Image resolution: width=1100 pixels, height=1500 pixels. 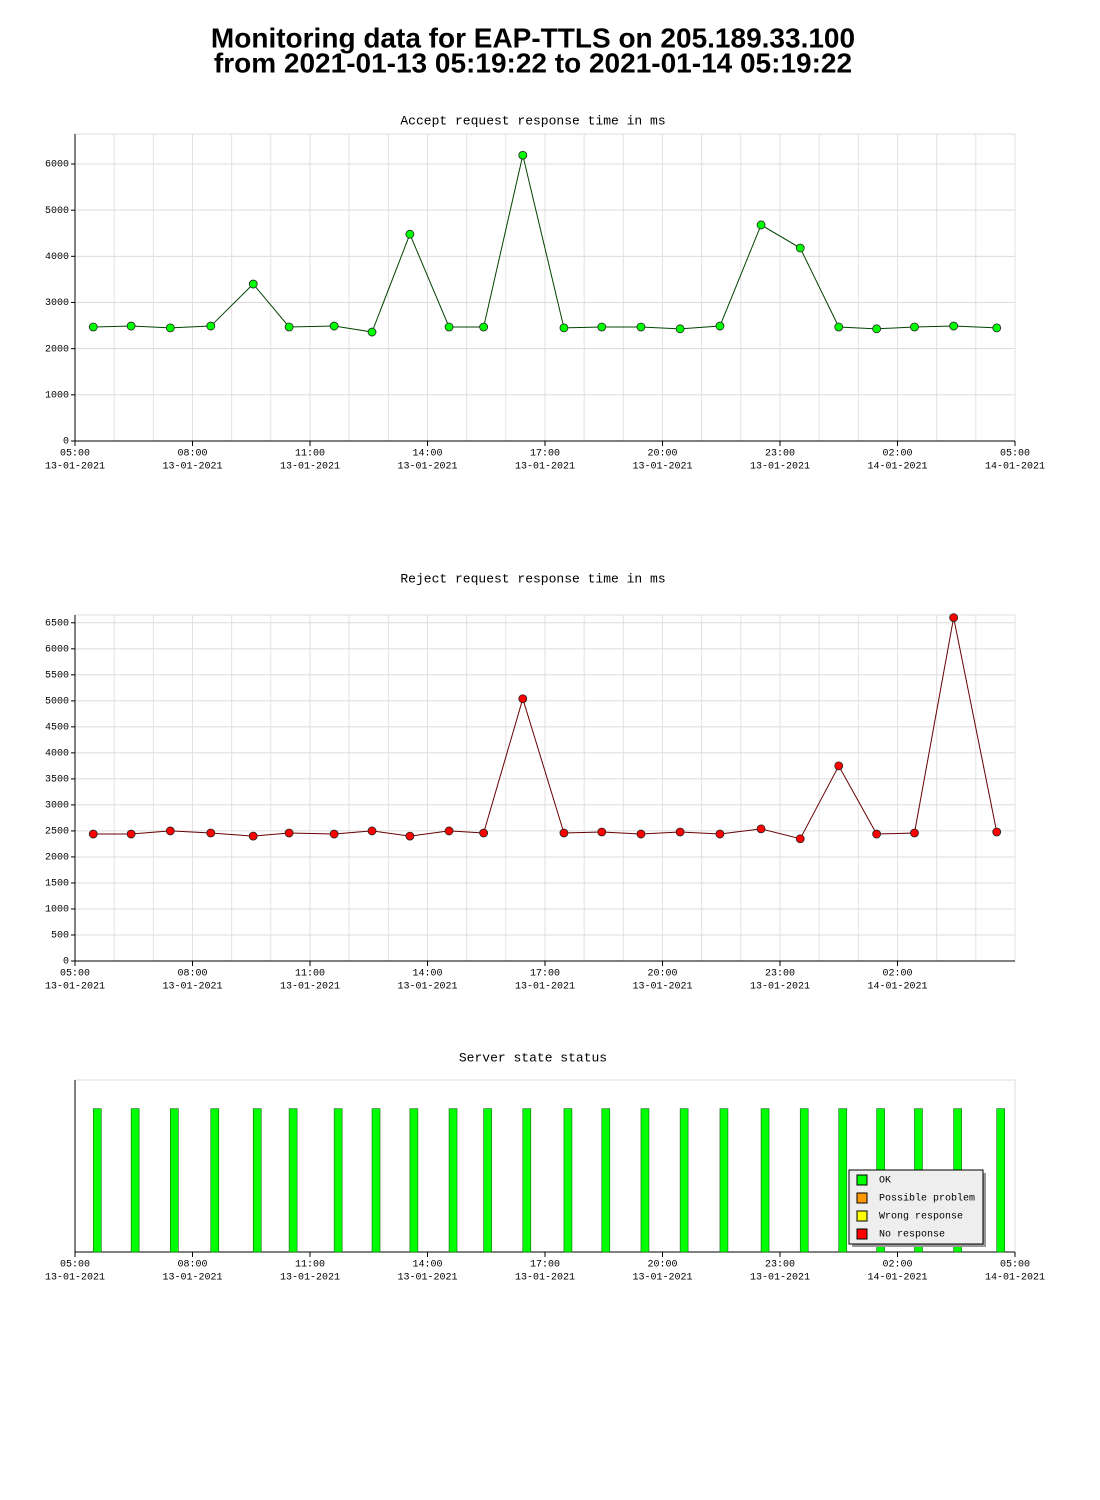 I want to click on chart-title: Server state status, so click(x=533, y=1057).